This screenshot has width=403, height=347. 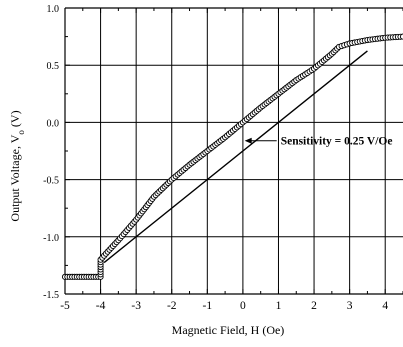 What do you see at coordinates (51, 295) in the screenshot?
I see `y-tick-label: -1.5` at bounding box center [51, 295].